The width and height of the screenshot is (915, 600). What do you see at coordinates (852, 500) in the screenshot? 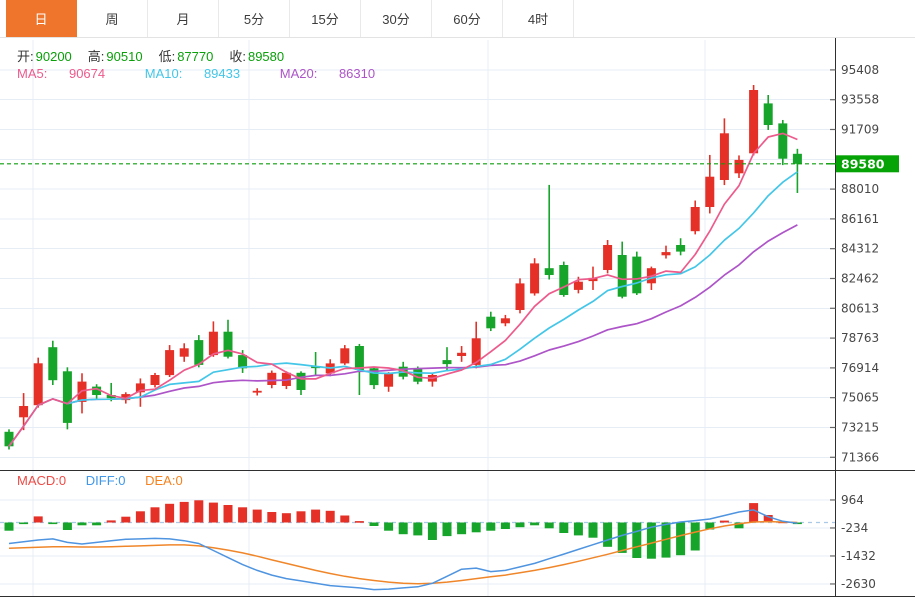
I see `svg-text: 964` at bounding box center [852, 500].